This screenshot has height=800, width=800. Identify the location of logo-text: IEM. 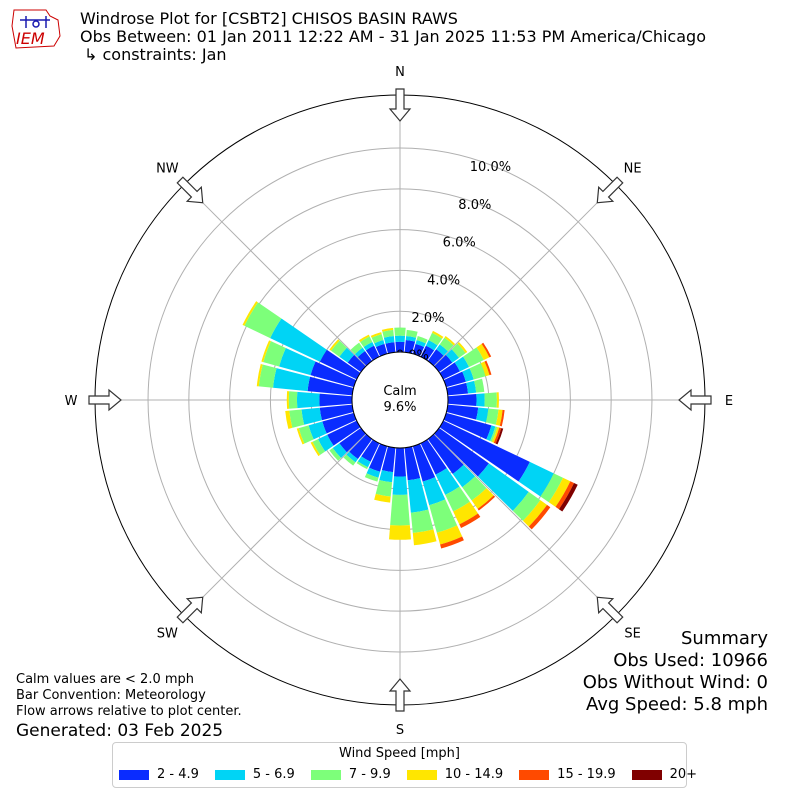
(30, 38).